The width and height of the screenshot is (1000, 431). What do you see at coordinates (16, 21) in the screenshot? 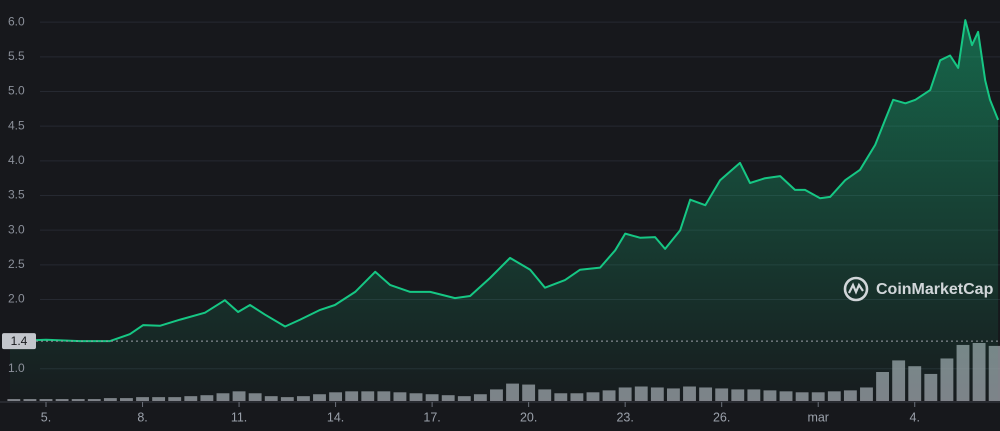
I see `y-tick-label: 6.0` at bounding box center [16, 21].